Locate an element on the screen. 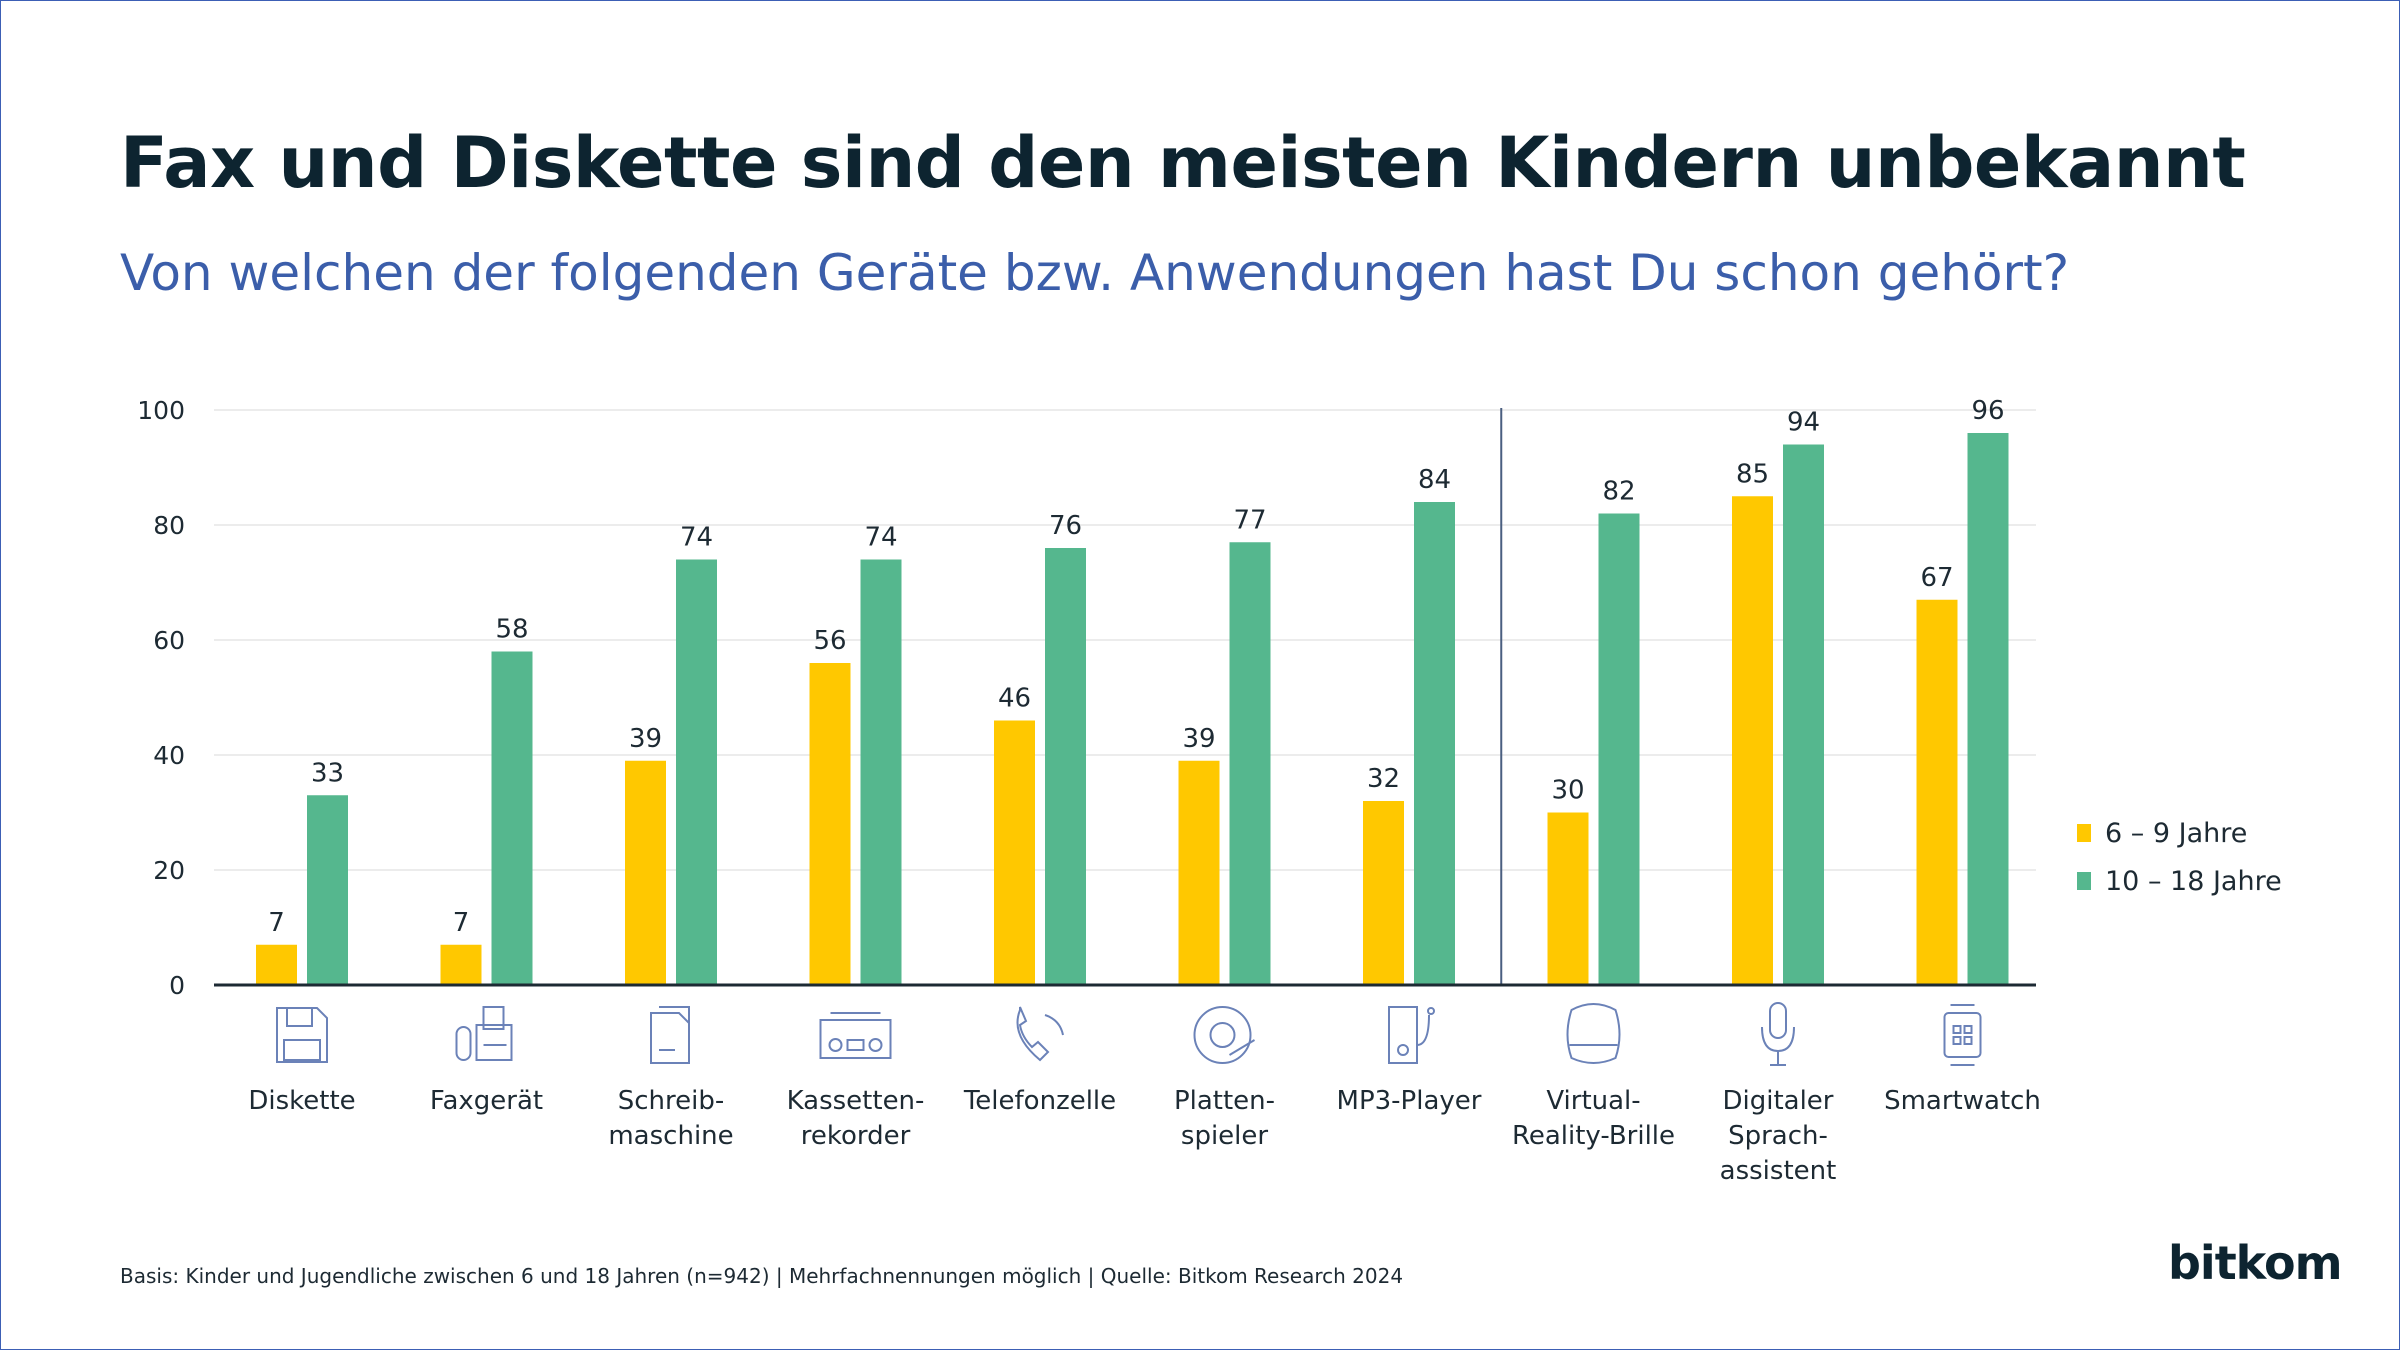 The height and width of the screenshot is (1350, 2400). mp3-player-icon is located at coordinates (1411, 1035).